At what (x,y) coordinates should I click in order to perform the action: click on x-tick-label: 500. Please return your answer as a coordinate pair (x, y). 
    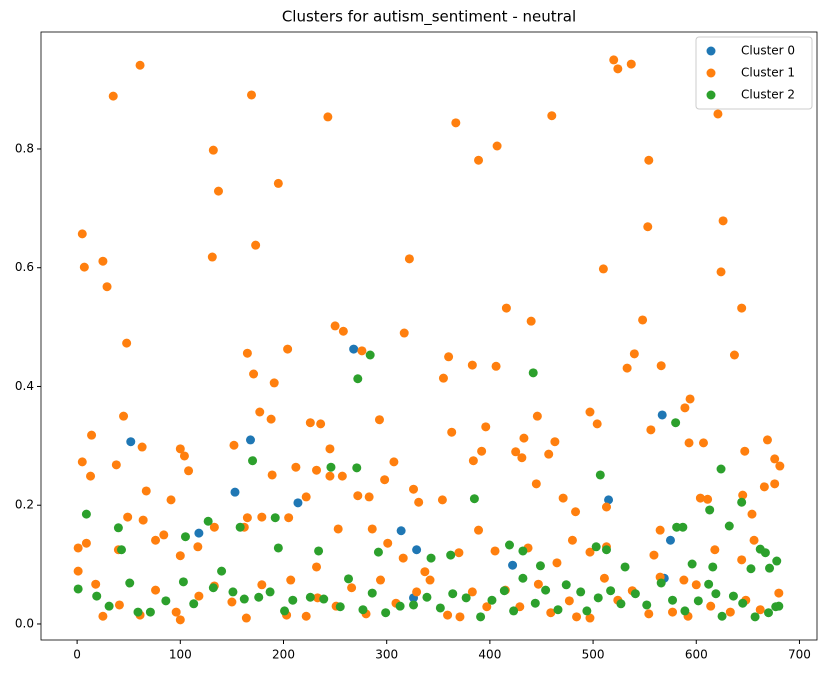
    Looking at the image, I should click on (593, 655).